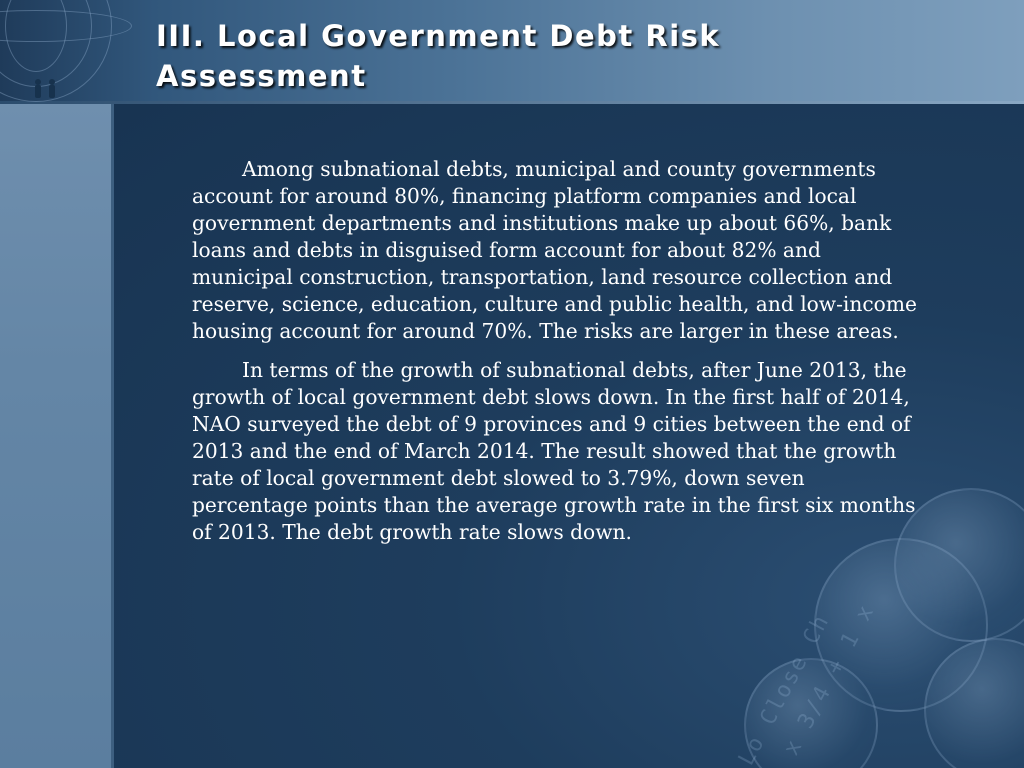 This screenshot has height=768, width=1024. I want to click on people-icon, so click(45, 88).